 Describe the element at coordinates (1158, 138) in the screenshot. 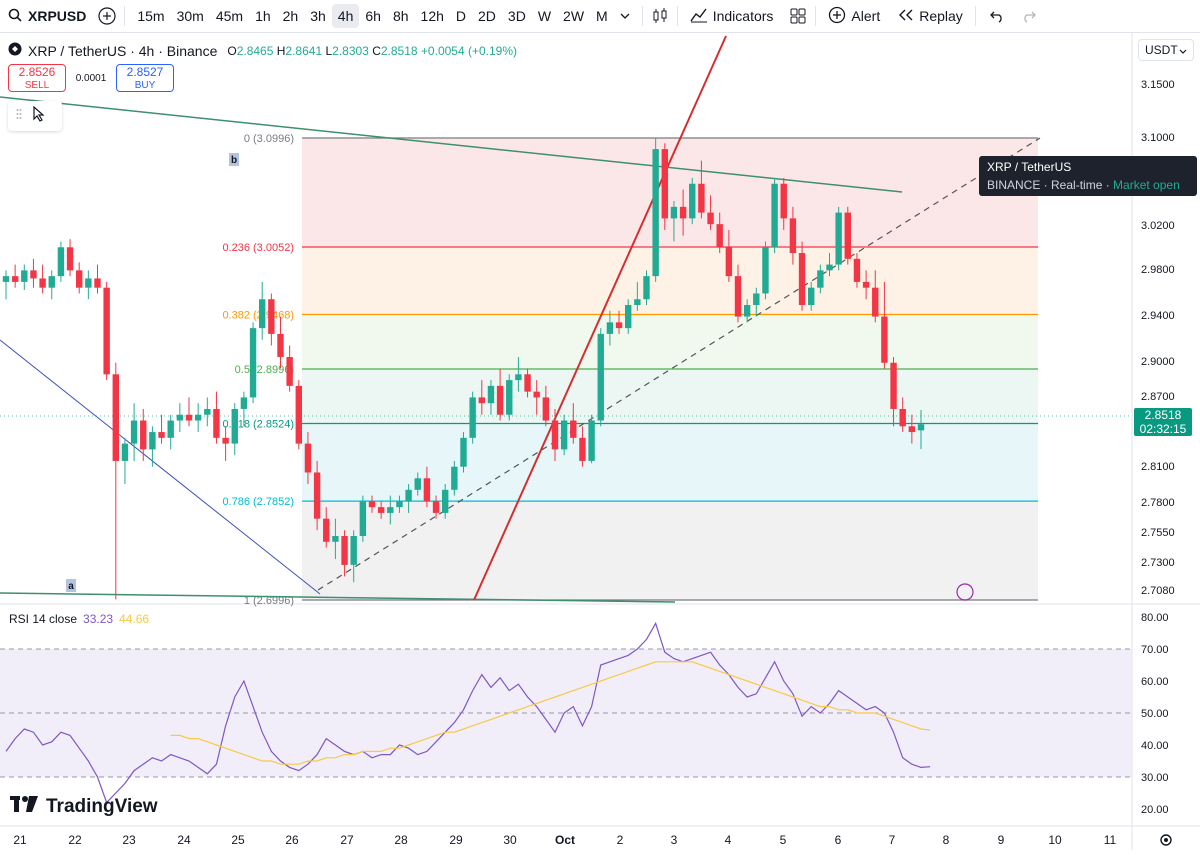

I see `price-tick-label: 3.1000` at that location.